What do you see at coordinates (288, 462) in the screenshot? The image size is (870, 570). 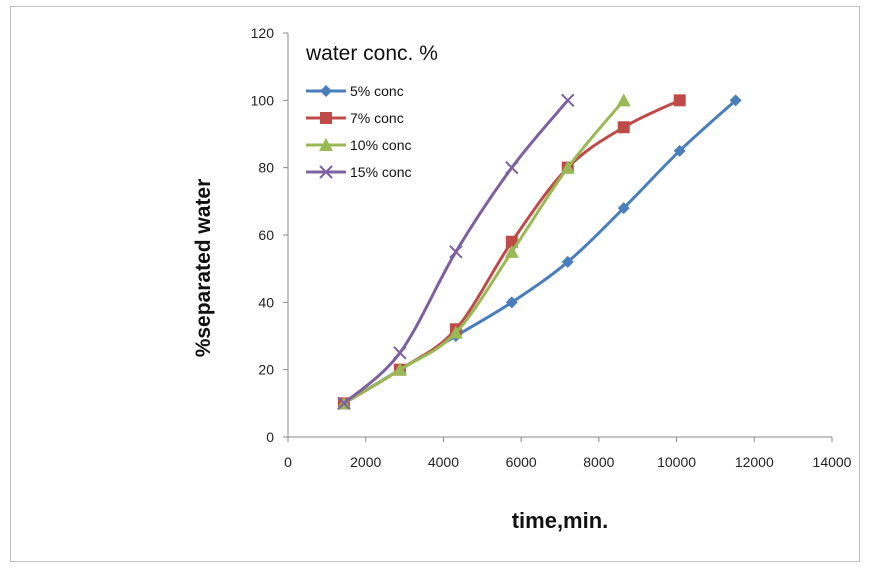 I see `x-tick-label: 0` at bounding box center [288, 462].